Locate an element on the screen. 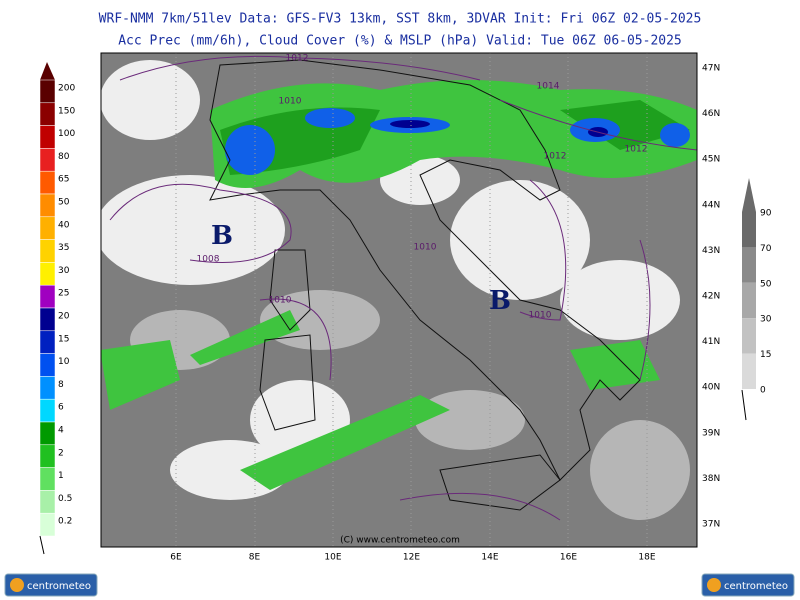 The height and width of the screenshot is (600, 800). cloud-label: 30 is located at coordinates (766, 320).